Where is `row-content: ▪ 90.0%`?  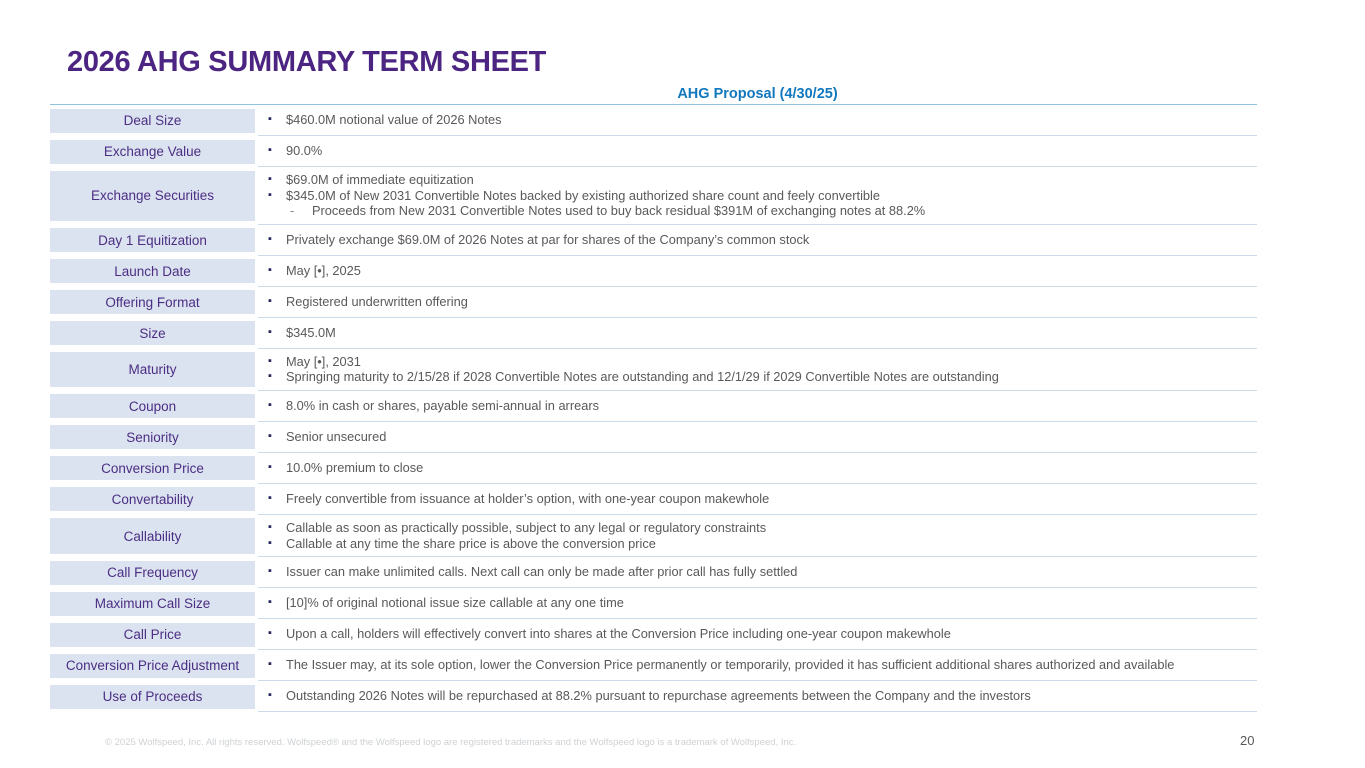
row-content: ▪ 90.0% is located at coordinates (757, 151).